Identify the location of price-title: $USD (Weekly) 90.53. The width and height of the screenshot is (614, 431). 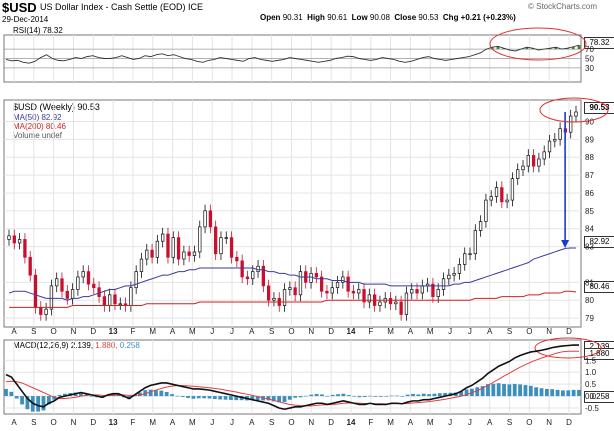
(56, 107).